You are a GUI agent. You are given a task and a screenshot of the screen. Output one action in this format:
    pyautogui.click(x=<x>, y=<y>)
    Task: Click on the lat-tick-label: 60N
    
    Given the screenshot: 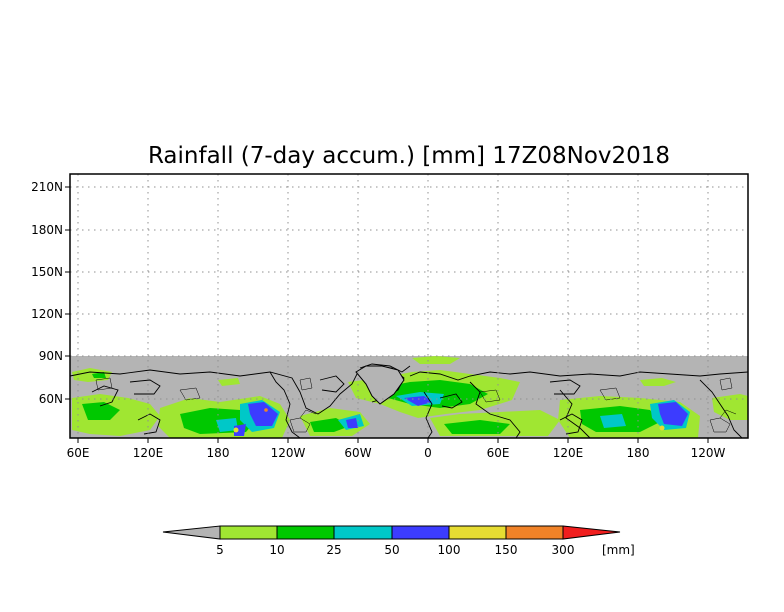 What is the action you would take?
    pyautogui.click(x=51, y=399)
    